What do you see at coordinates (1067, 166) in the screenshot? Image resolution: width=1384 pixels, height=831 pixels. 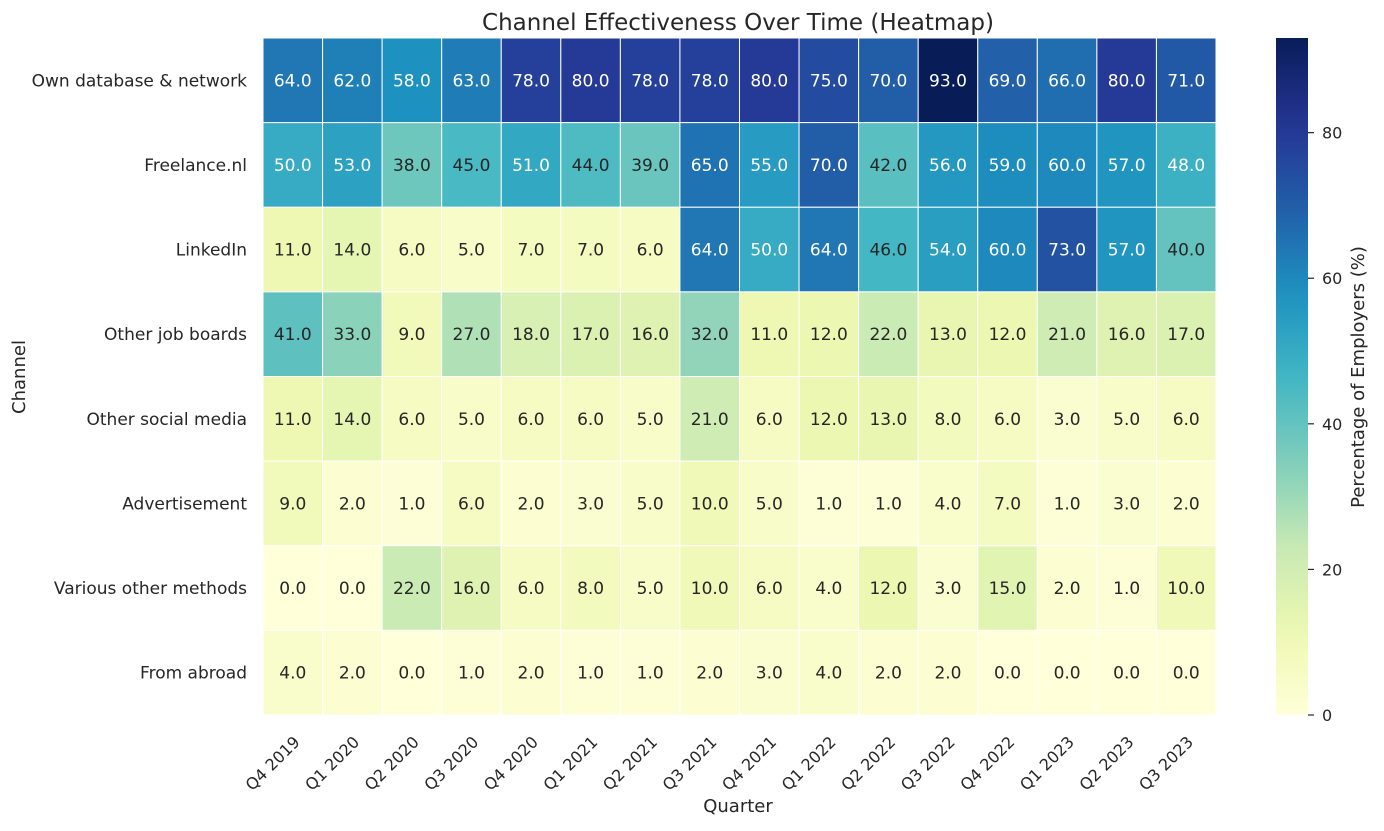 I see `cell-value-label: 60.0` at bounding box center [1067, 166].